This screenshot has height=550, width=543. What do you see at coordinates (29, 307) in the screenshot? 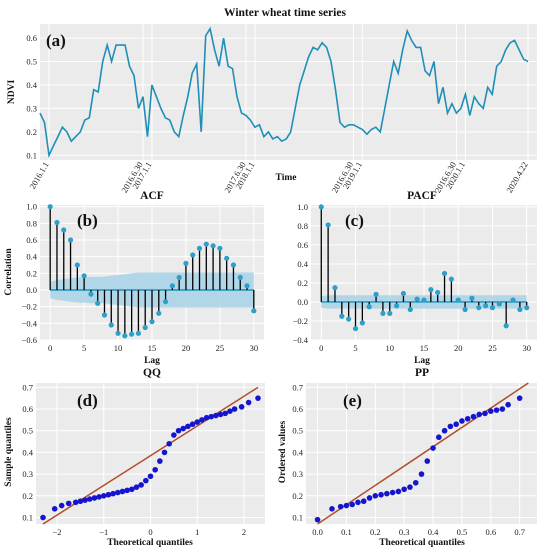
I see `y-tick-label: −0.2` at bounding box center [29, 307].